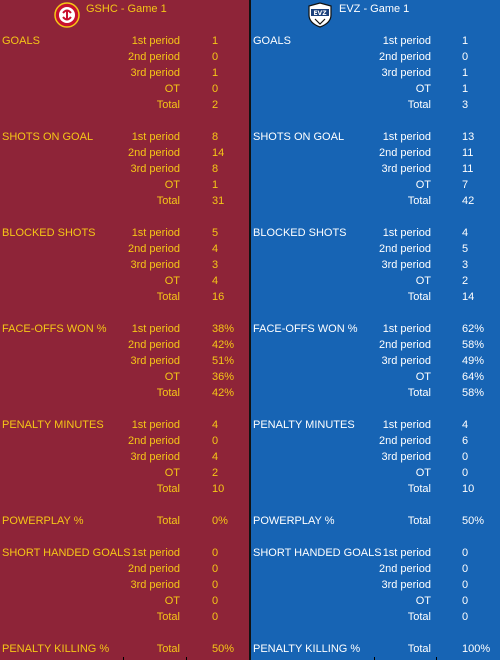 Image resolution: width=500 pixels, height=660 pixels. Describe the element at coordinates (465, 41) in the screenshot. I see `stat-value: 1` at that location.